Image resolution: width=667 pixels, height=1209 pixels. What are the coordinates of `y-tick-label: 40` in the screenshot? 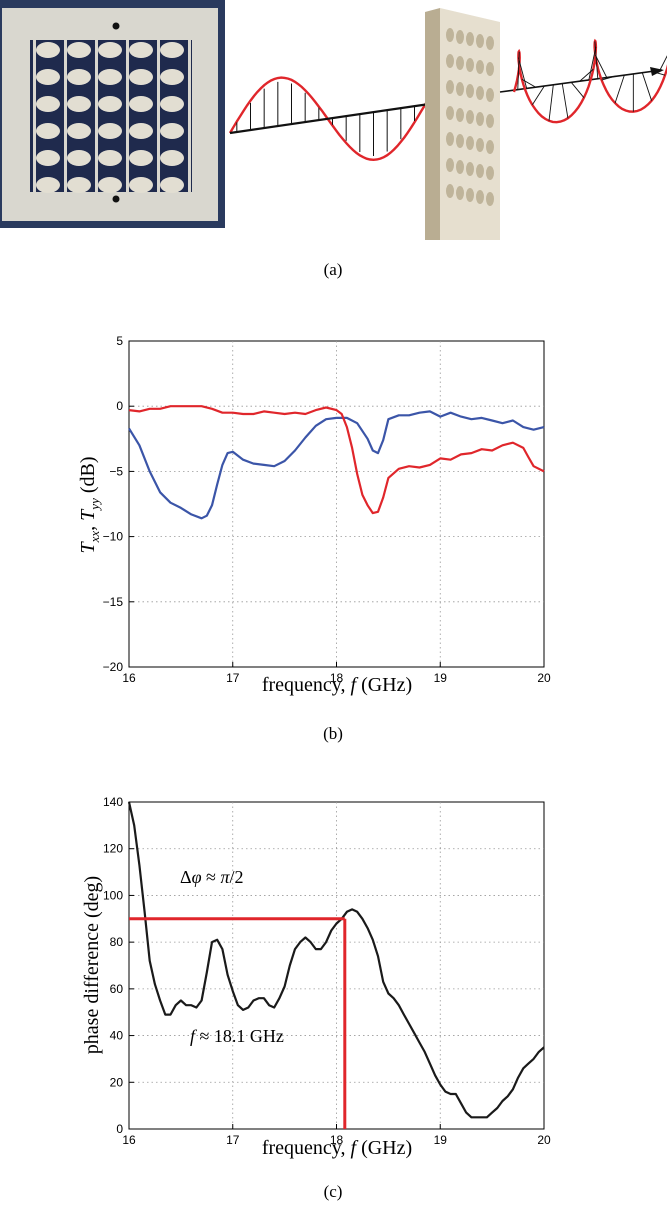 It's located at (117, 1036).